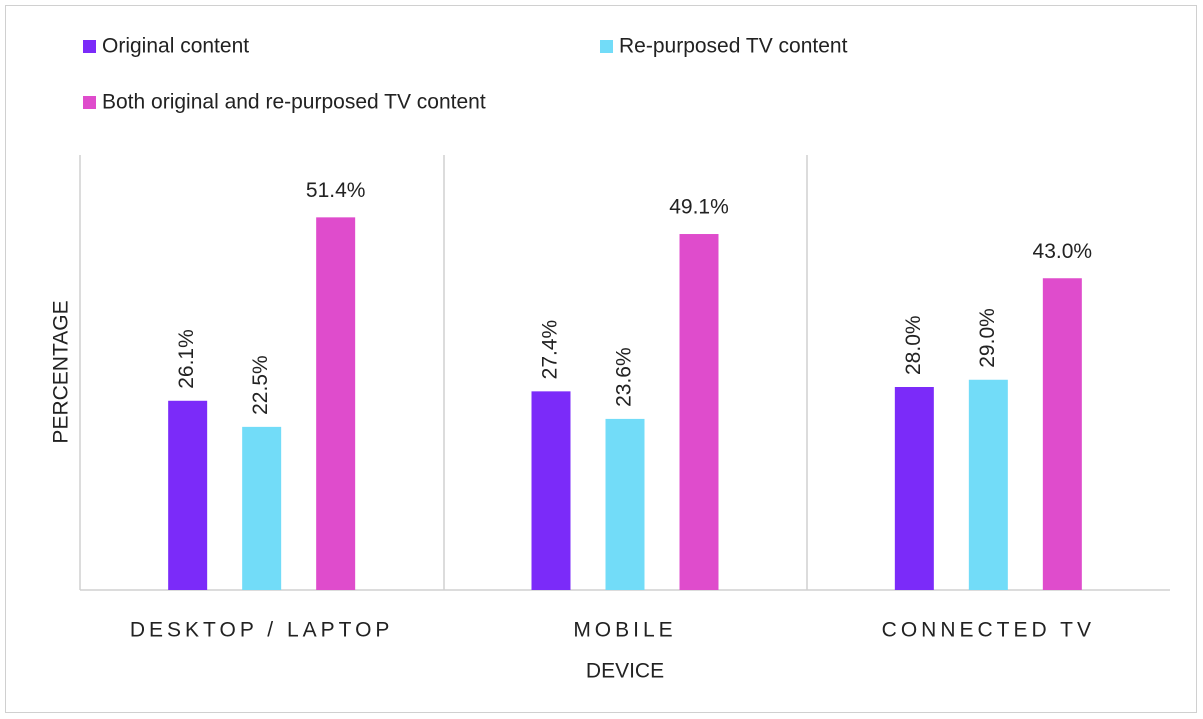  Describe the element at coordinates (262, 630) in the screenshot. I see `x-tick-label: DESKTOP / LAPTOP` at that location.